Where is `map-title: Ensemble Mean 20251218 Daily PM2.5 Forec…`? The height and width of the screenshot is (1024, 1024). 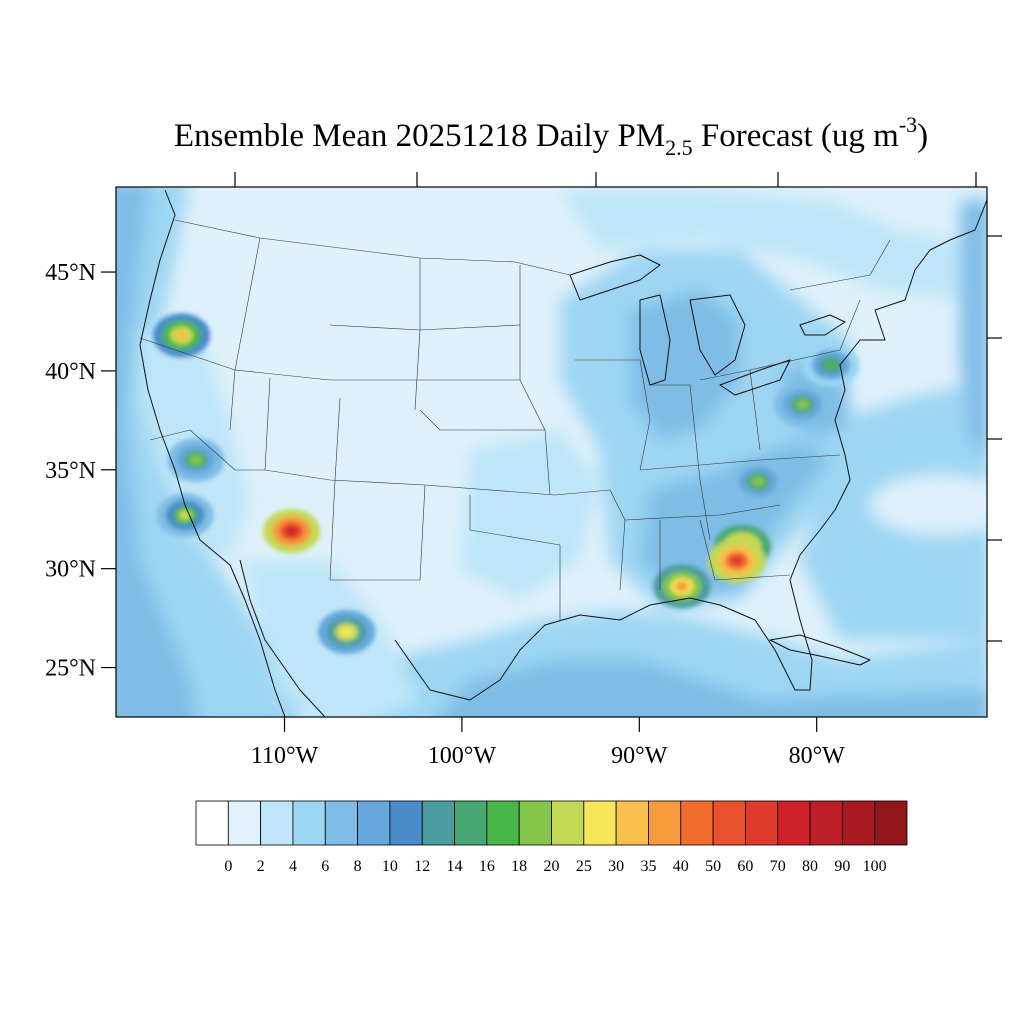
map-title: Ensemble Mean 20251218 Daily PM2.5 Forec… is located at coordinates (551, 136).